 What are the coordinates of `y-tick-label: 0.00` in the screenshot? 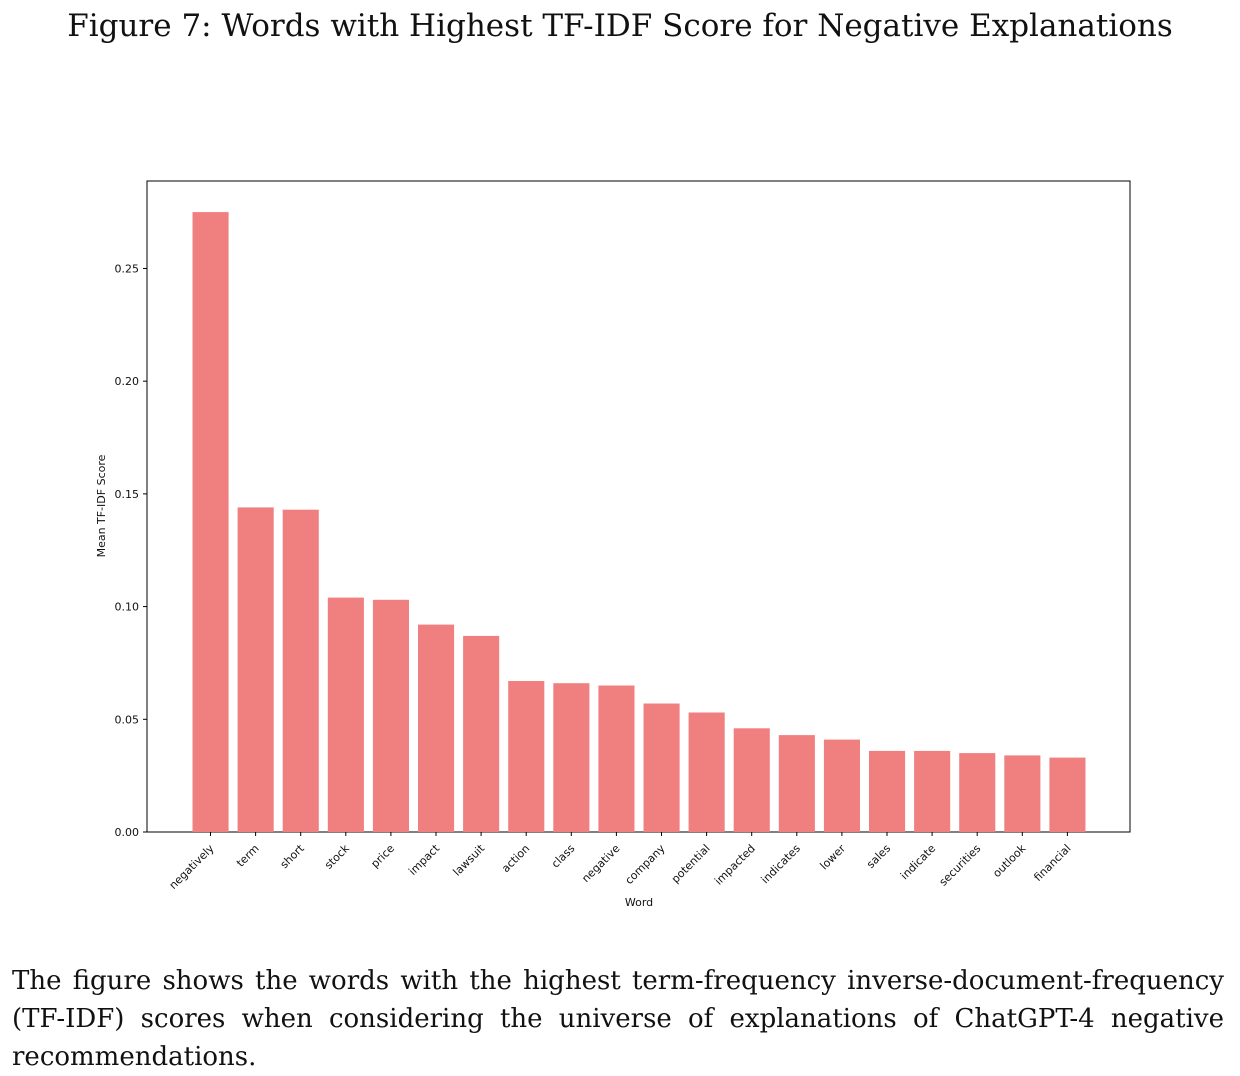 It's located at (127, 832).